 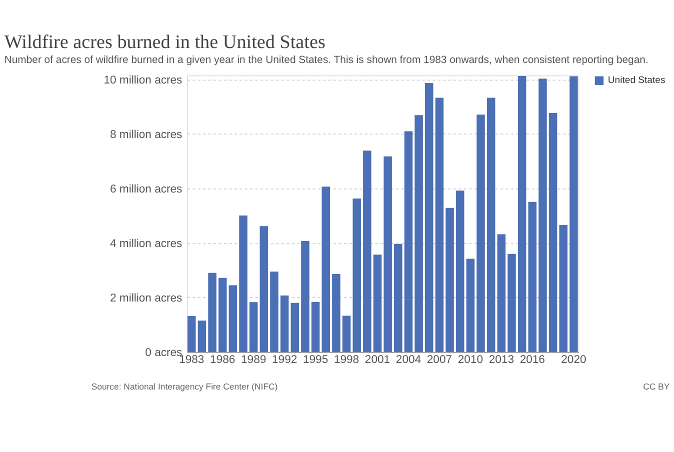 I want to click on x-tick-label: 1998, so click(x=347, y=360).